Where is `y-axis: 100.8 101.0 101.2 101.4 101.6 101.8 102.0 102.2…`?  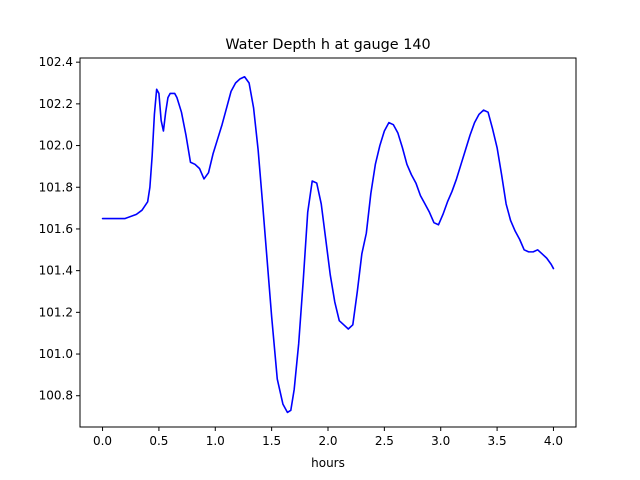 y-axis: 100.8 101.0 101.2 101.4 101.6 101.8 102.0 102.2… is located at coordinates (59, 229).